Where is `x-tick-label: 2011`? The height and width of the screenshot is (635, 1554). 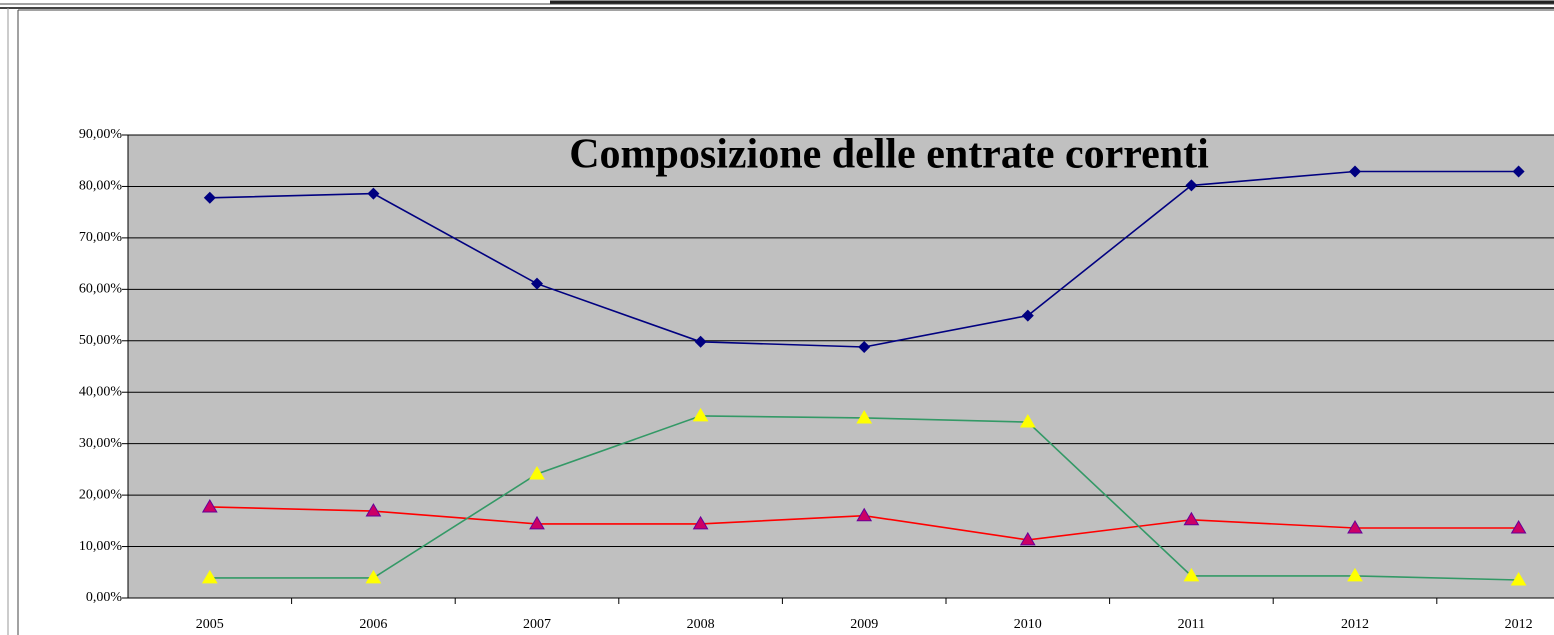 x-tick-label: 2011 is located at coordinates (1191, 624).